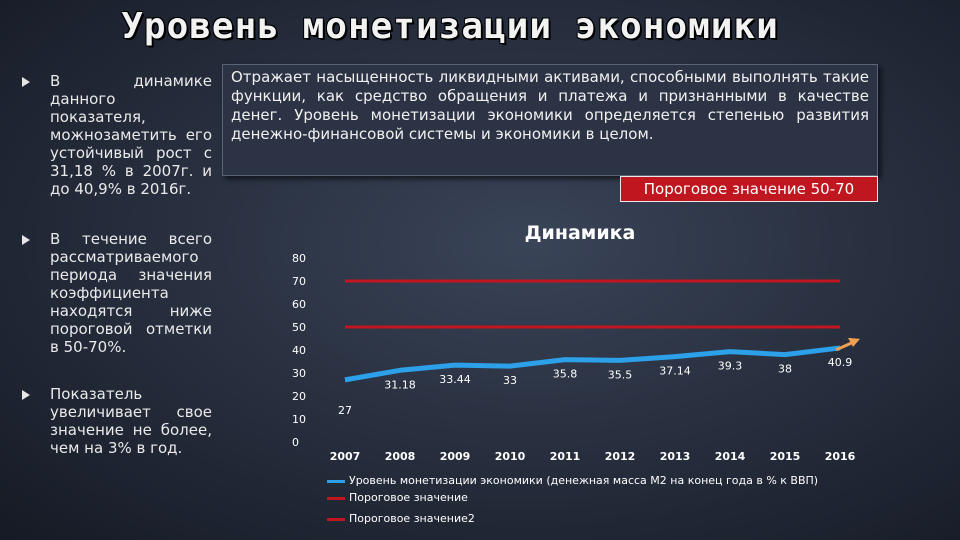  What do you see at coordinates (412, 518) in the screenshot?
I see `legend-label: Пороговое значение2` at bounding box center [412, 518].